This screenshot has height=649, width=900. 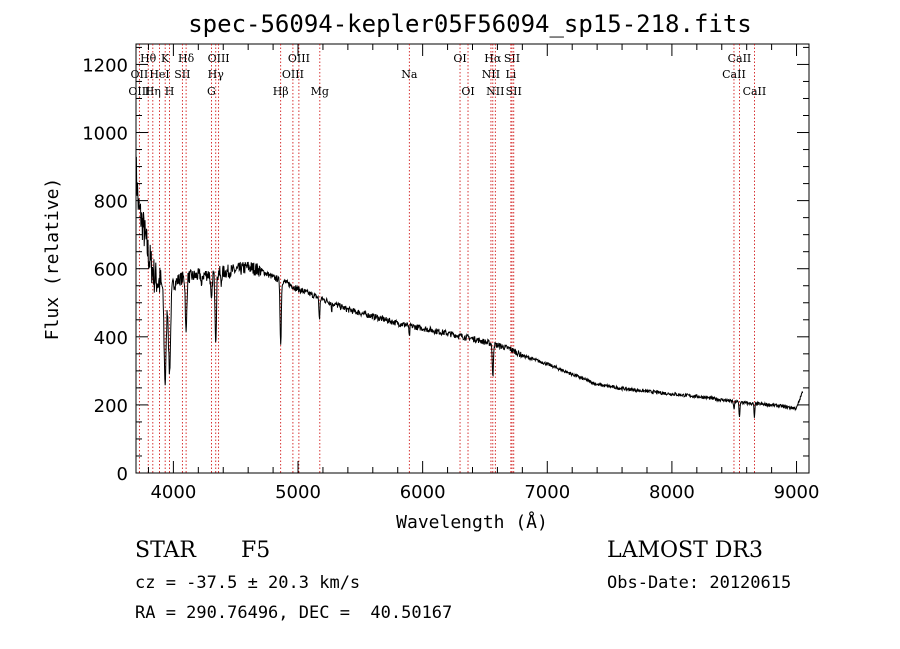 What do you see at coordinates (105, 65) in the screenshot?
I see `y-tick-label-1200: 1200` at bounding box center [105, 65].